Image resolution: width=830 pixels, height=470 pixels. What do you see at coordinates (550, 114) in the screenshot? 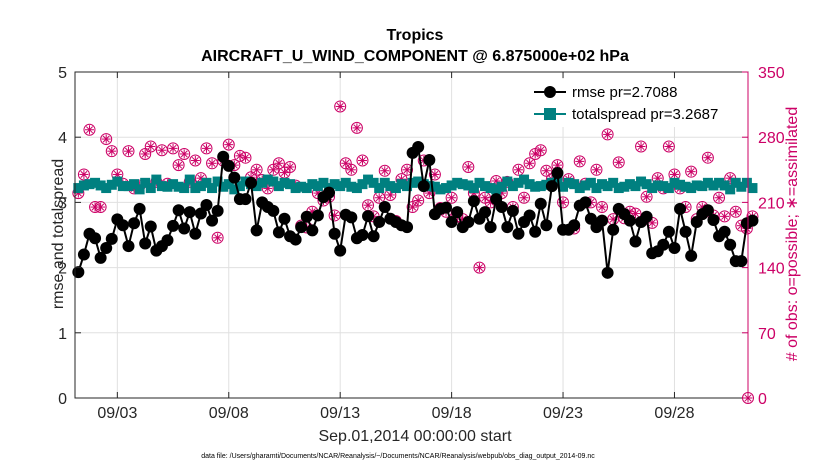
I see `legend-spread-marker` at bounding box center [550, 114].